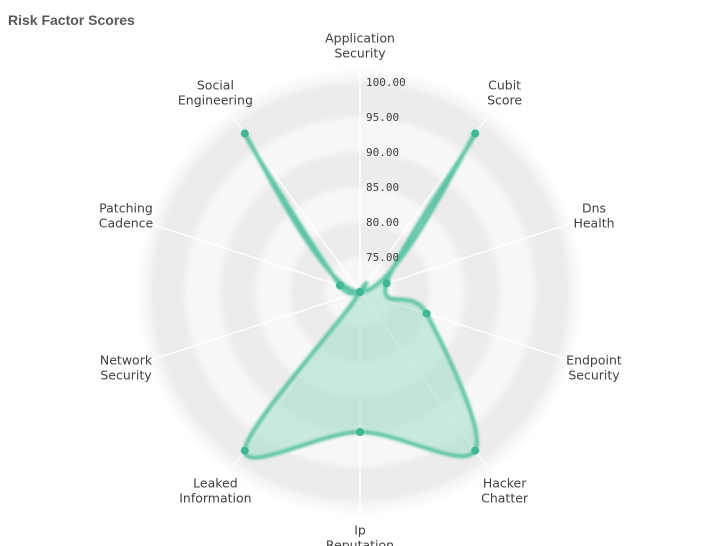 This screenshot has height=546, width=712. I want to click on axis-label-line: Social, so click(215, 85).